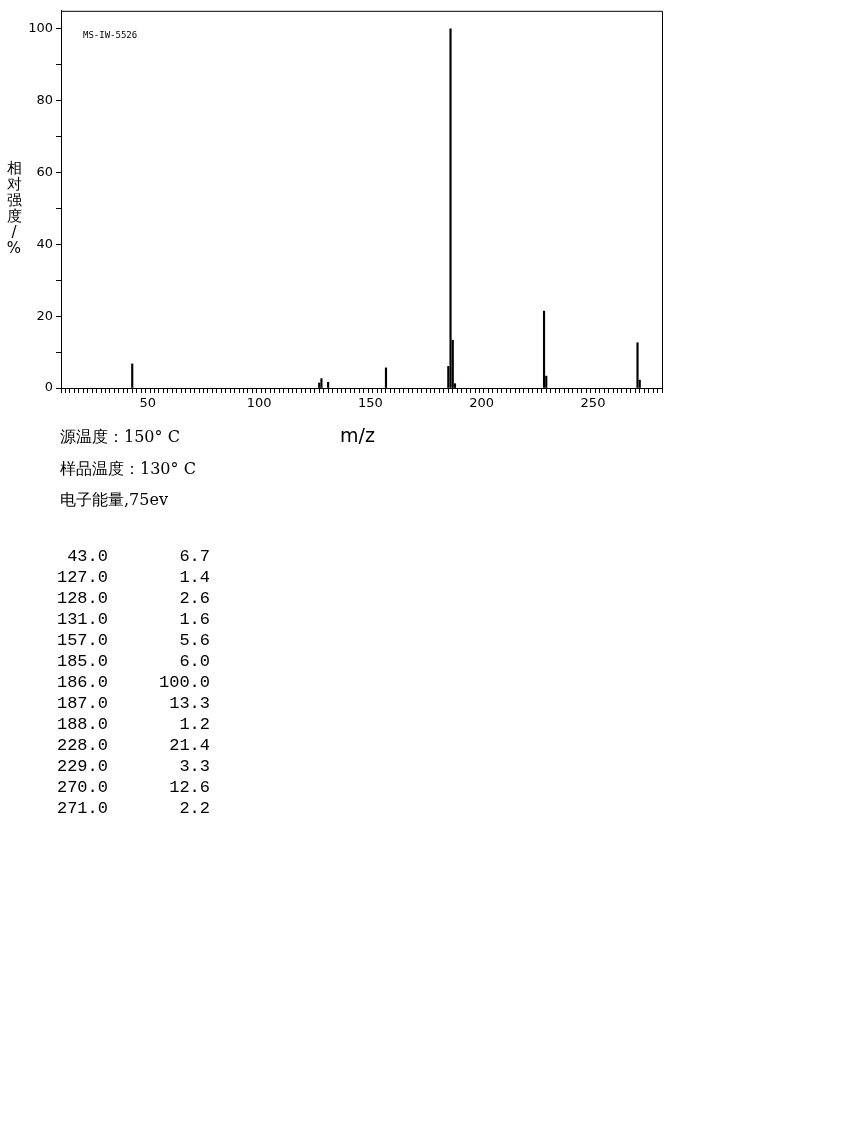 The width and height of the screenshot is (850, 1134). Describe the element at coordinates (44, 99) in the screenshot. I see `y-tick-label: 80` at that location.